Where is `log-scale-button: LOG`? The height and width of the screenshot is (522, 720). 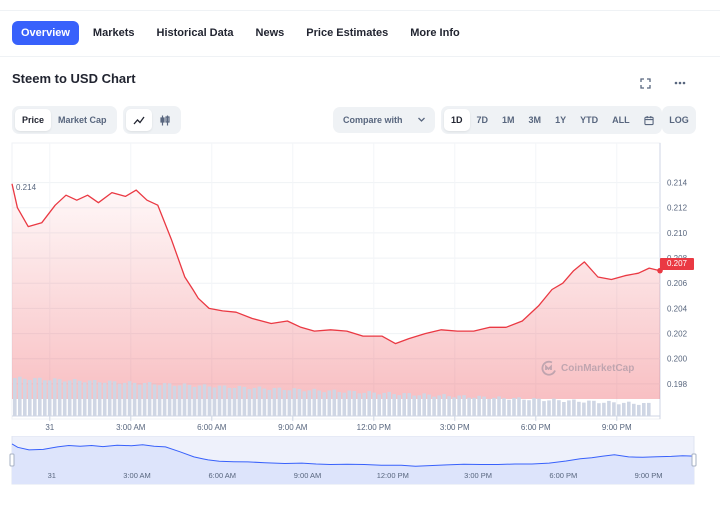 log-scale-button: LOG is located at coordinates (679, 120).